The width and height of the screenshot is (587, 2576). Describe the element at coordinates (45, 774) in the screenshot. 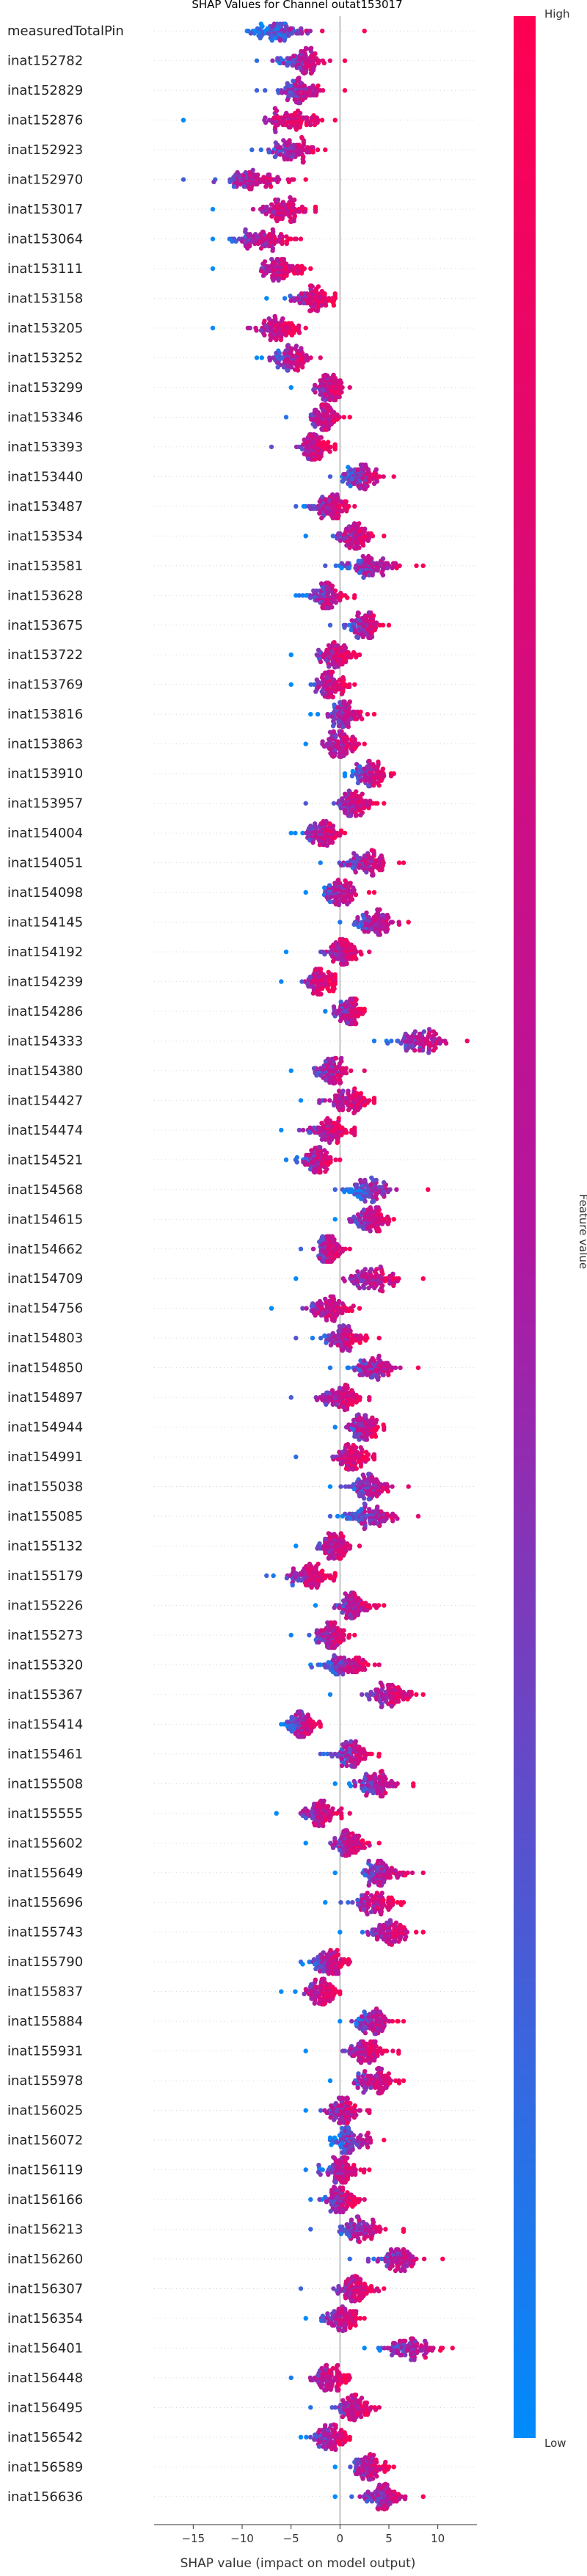

I see `feature-label: inat153910` at that location.